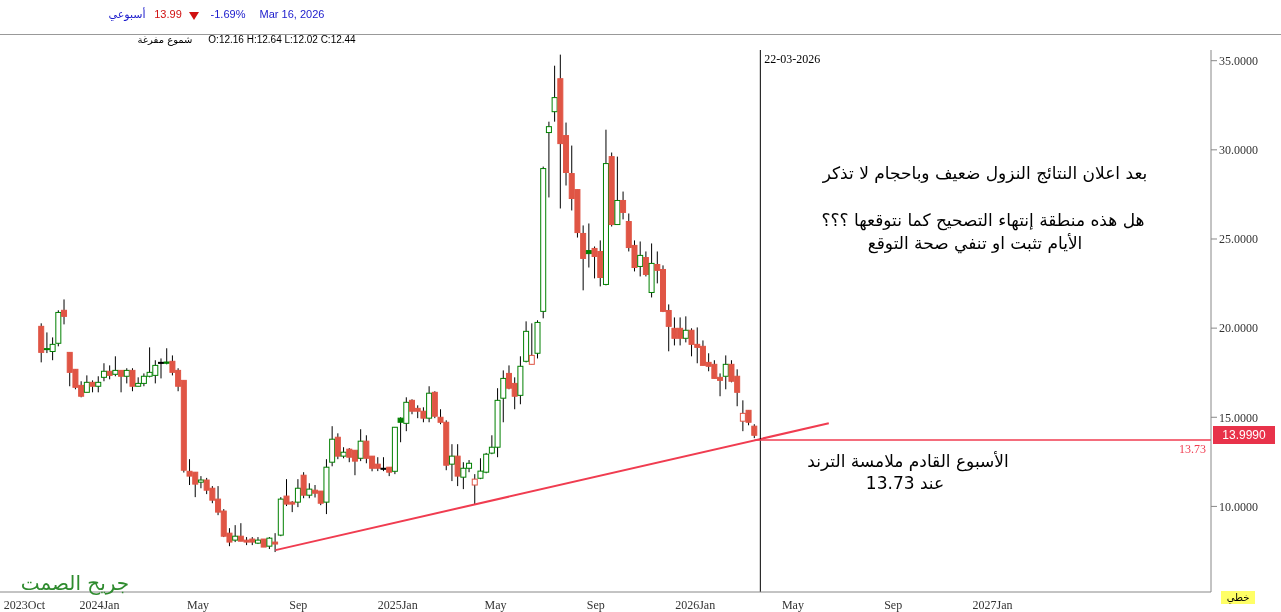  I want to click on y-tick-label: 30.0000, so click(1238, 150).